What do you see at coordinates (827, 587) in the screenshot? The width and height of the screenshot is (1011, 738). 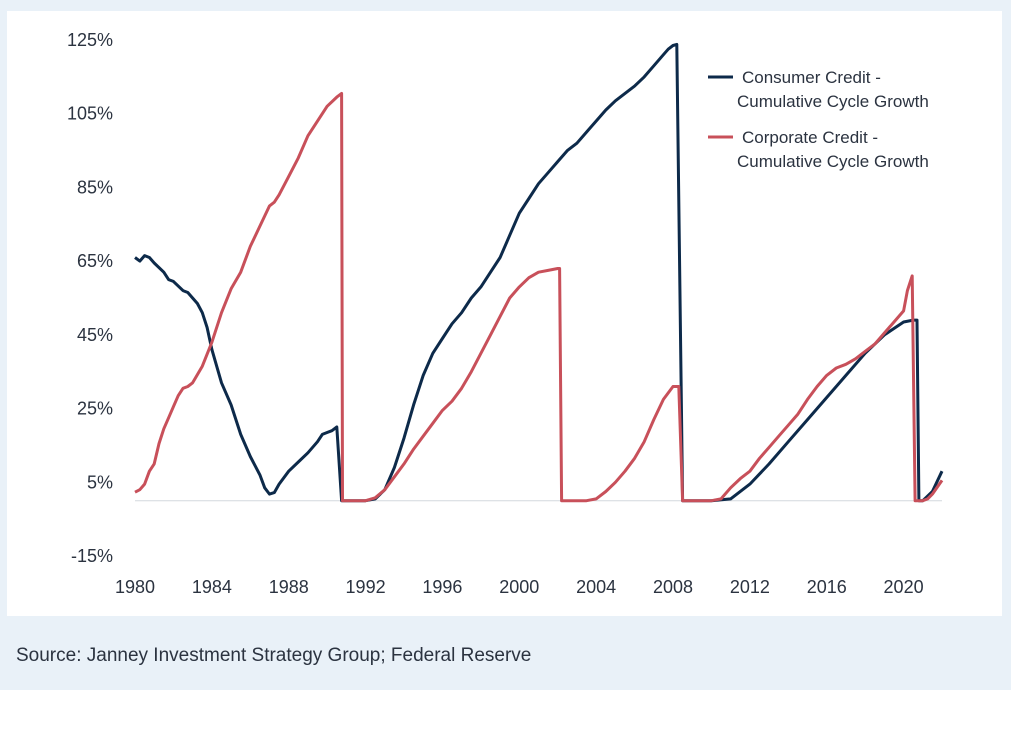 I see `x-tick-label: 2016` at bounding box center [827, 587].